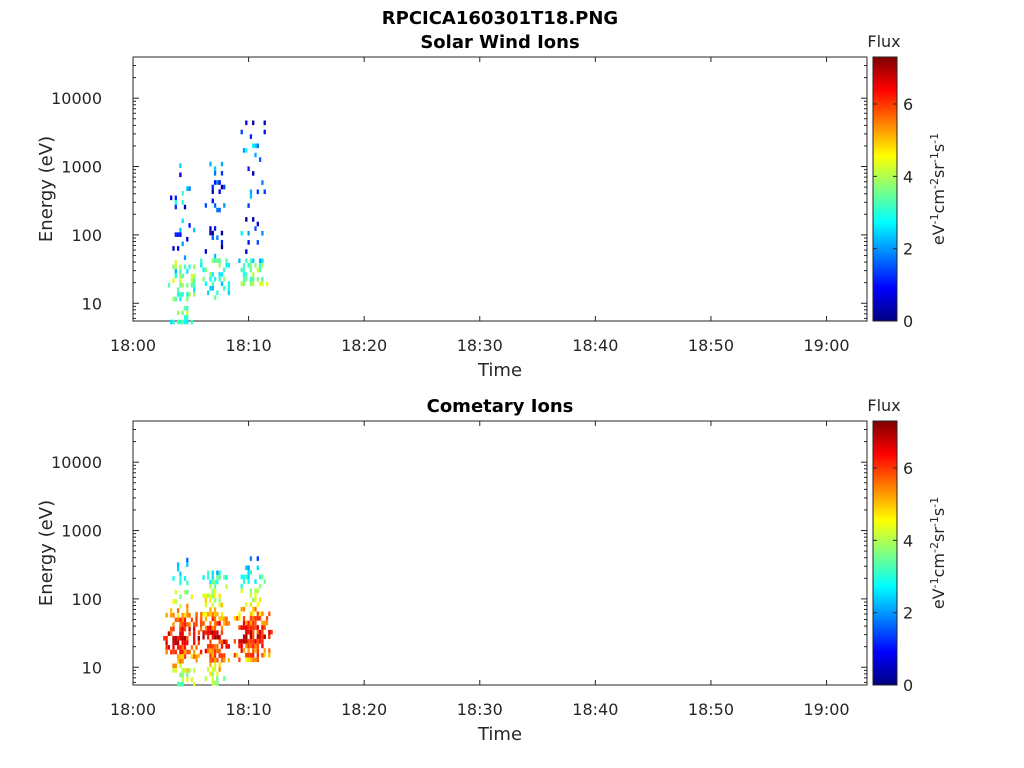  I want to click on x-tick-label: 19:00, so click(826, 709).